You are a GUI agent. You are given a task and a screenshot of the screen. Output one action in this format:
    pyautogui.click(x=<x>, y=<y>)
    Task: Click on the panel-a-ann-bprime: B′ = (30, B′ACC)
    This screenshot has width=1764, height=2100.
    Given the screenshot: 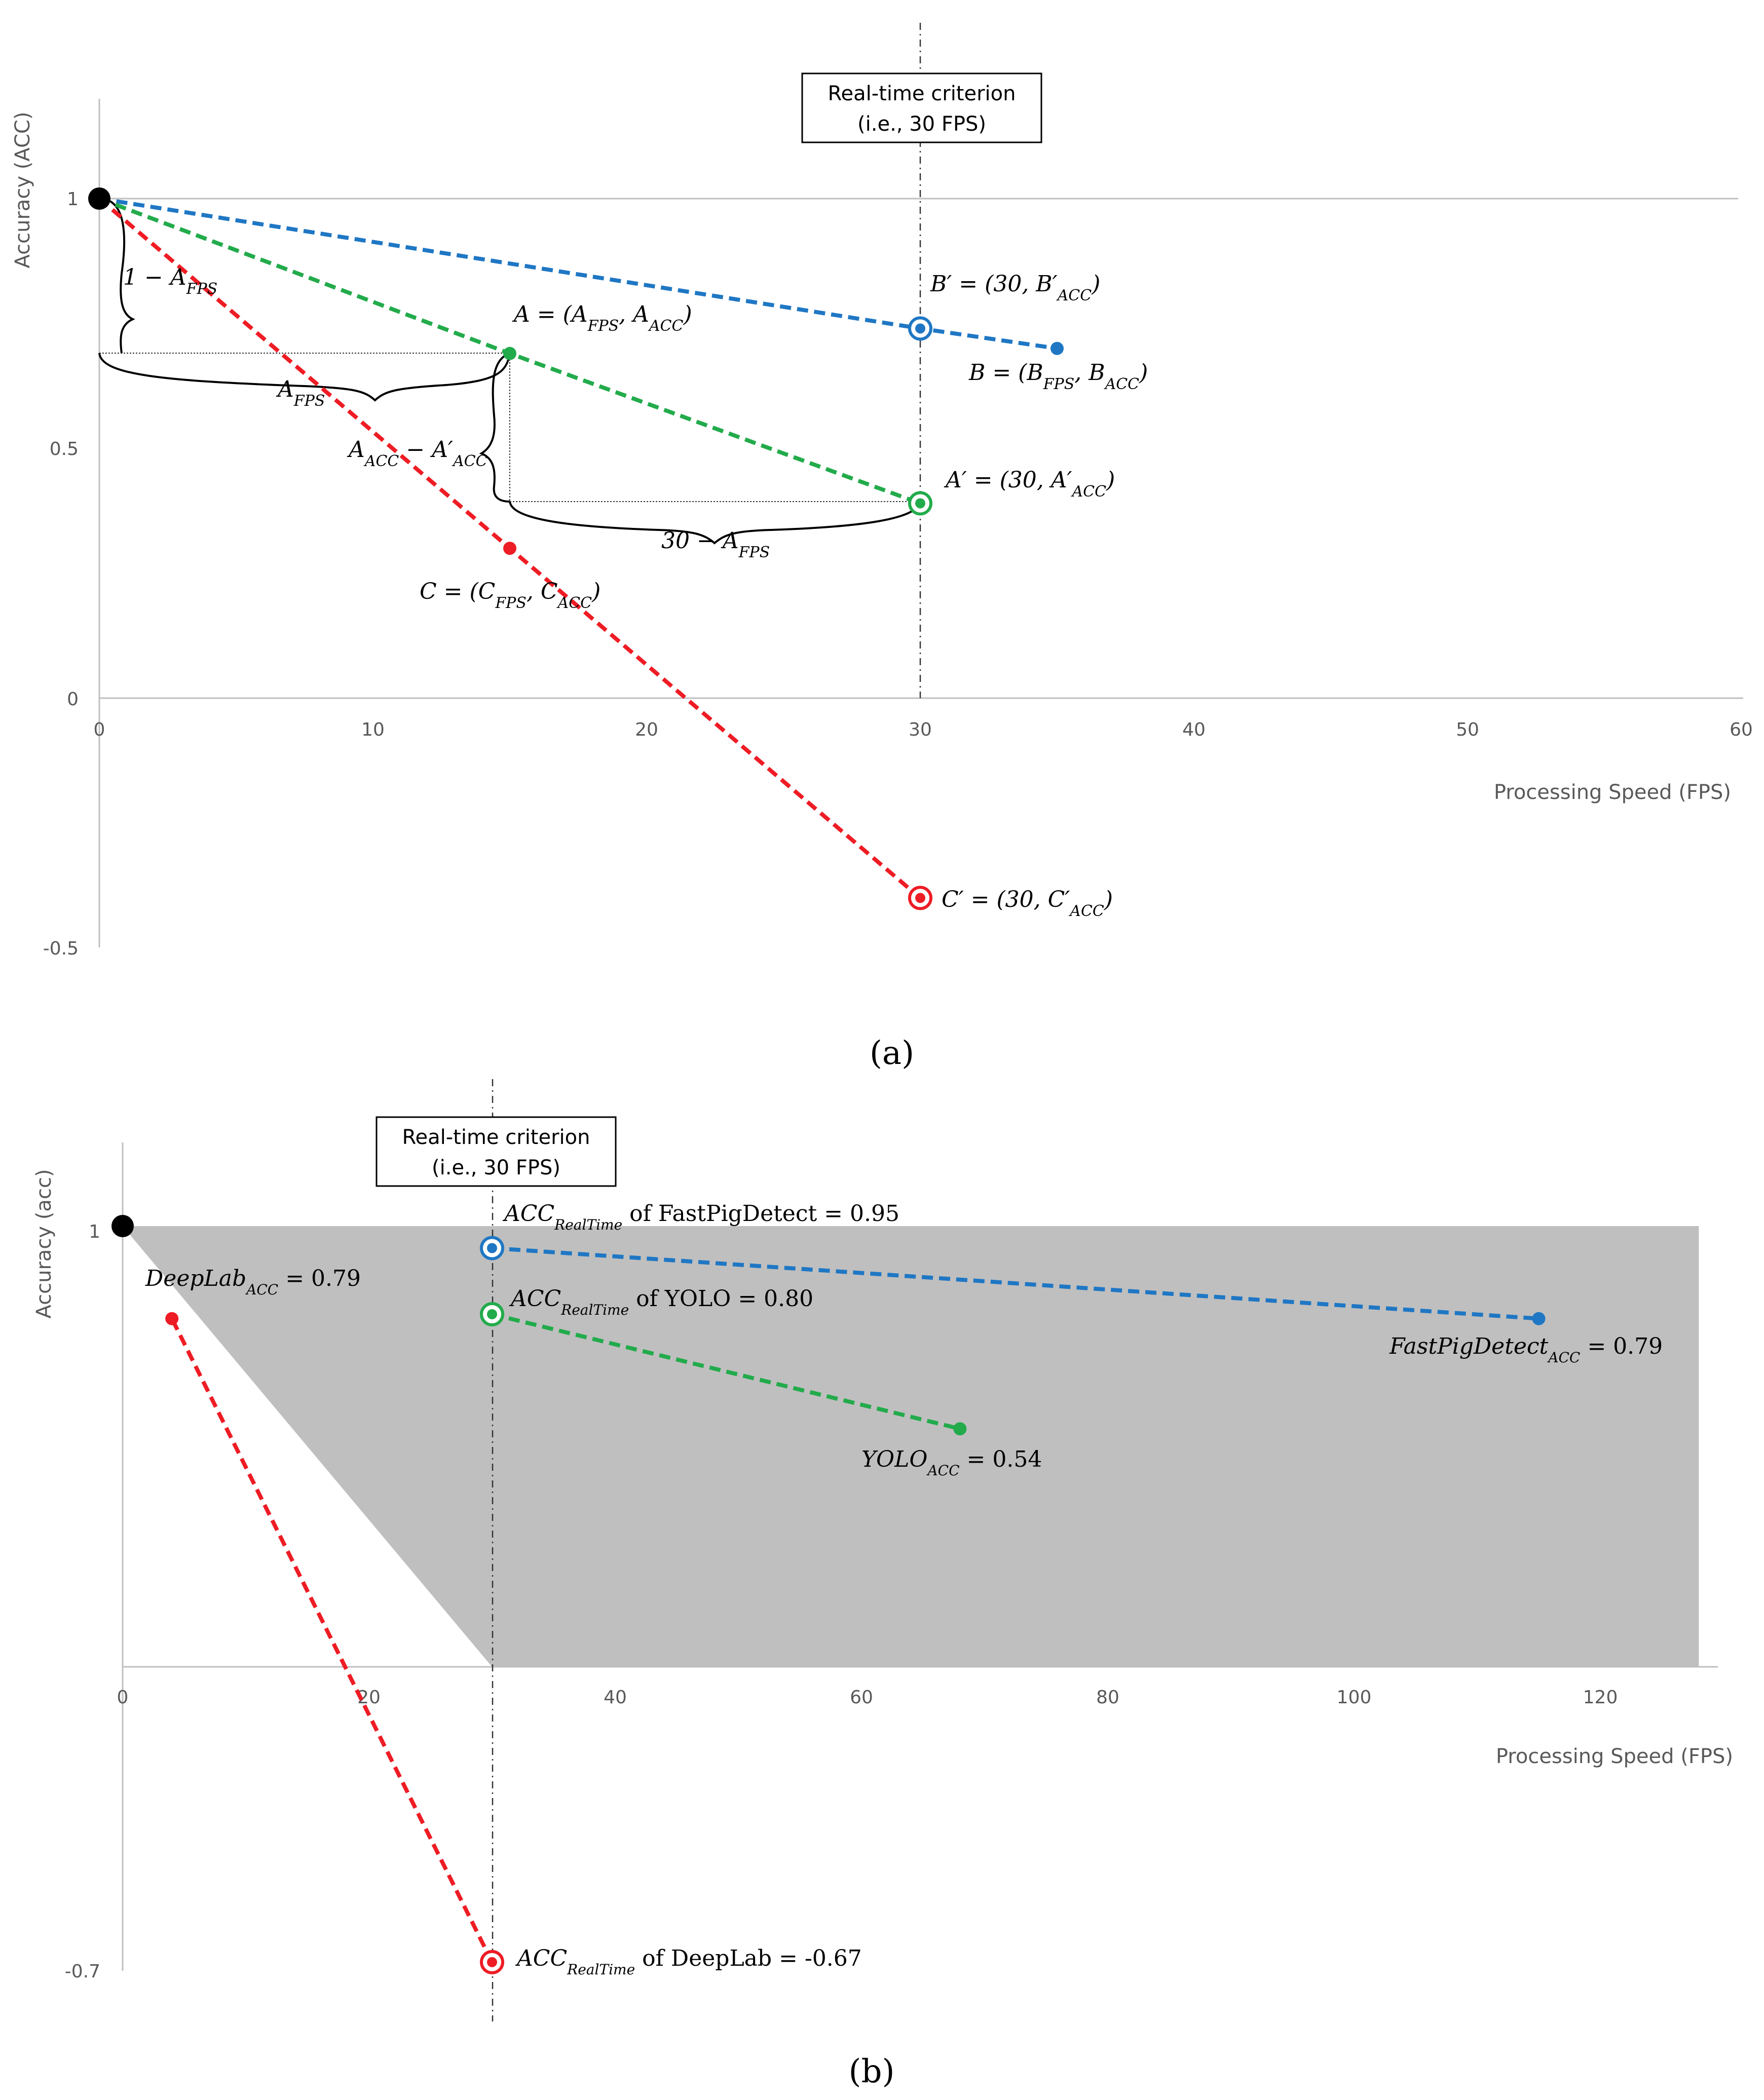 What is the action you would take?
    pyautogui.click(x=1015, y=287)
    